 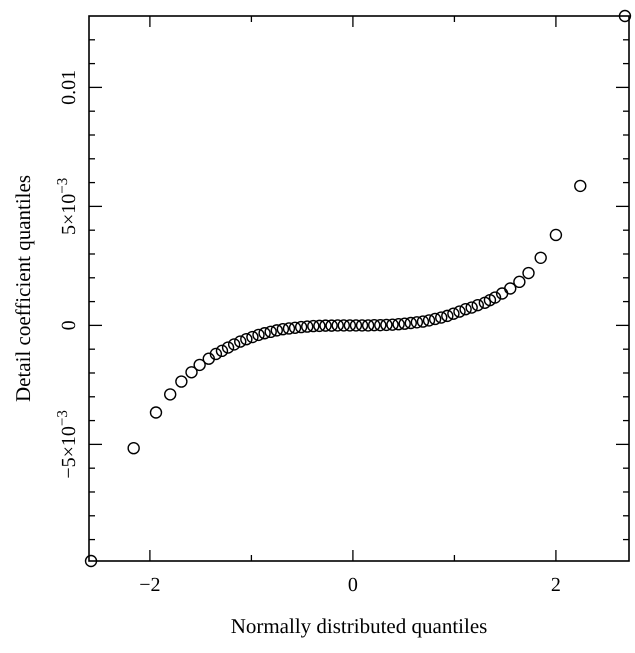 What do you see at coordinates (353, 585) in the screenshot?
I see `x-tick-label: 0` at bounding box center [353, 585].